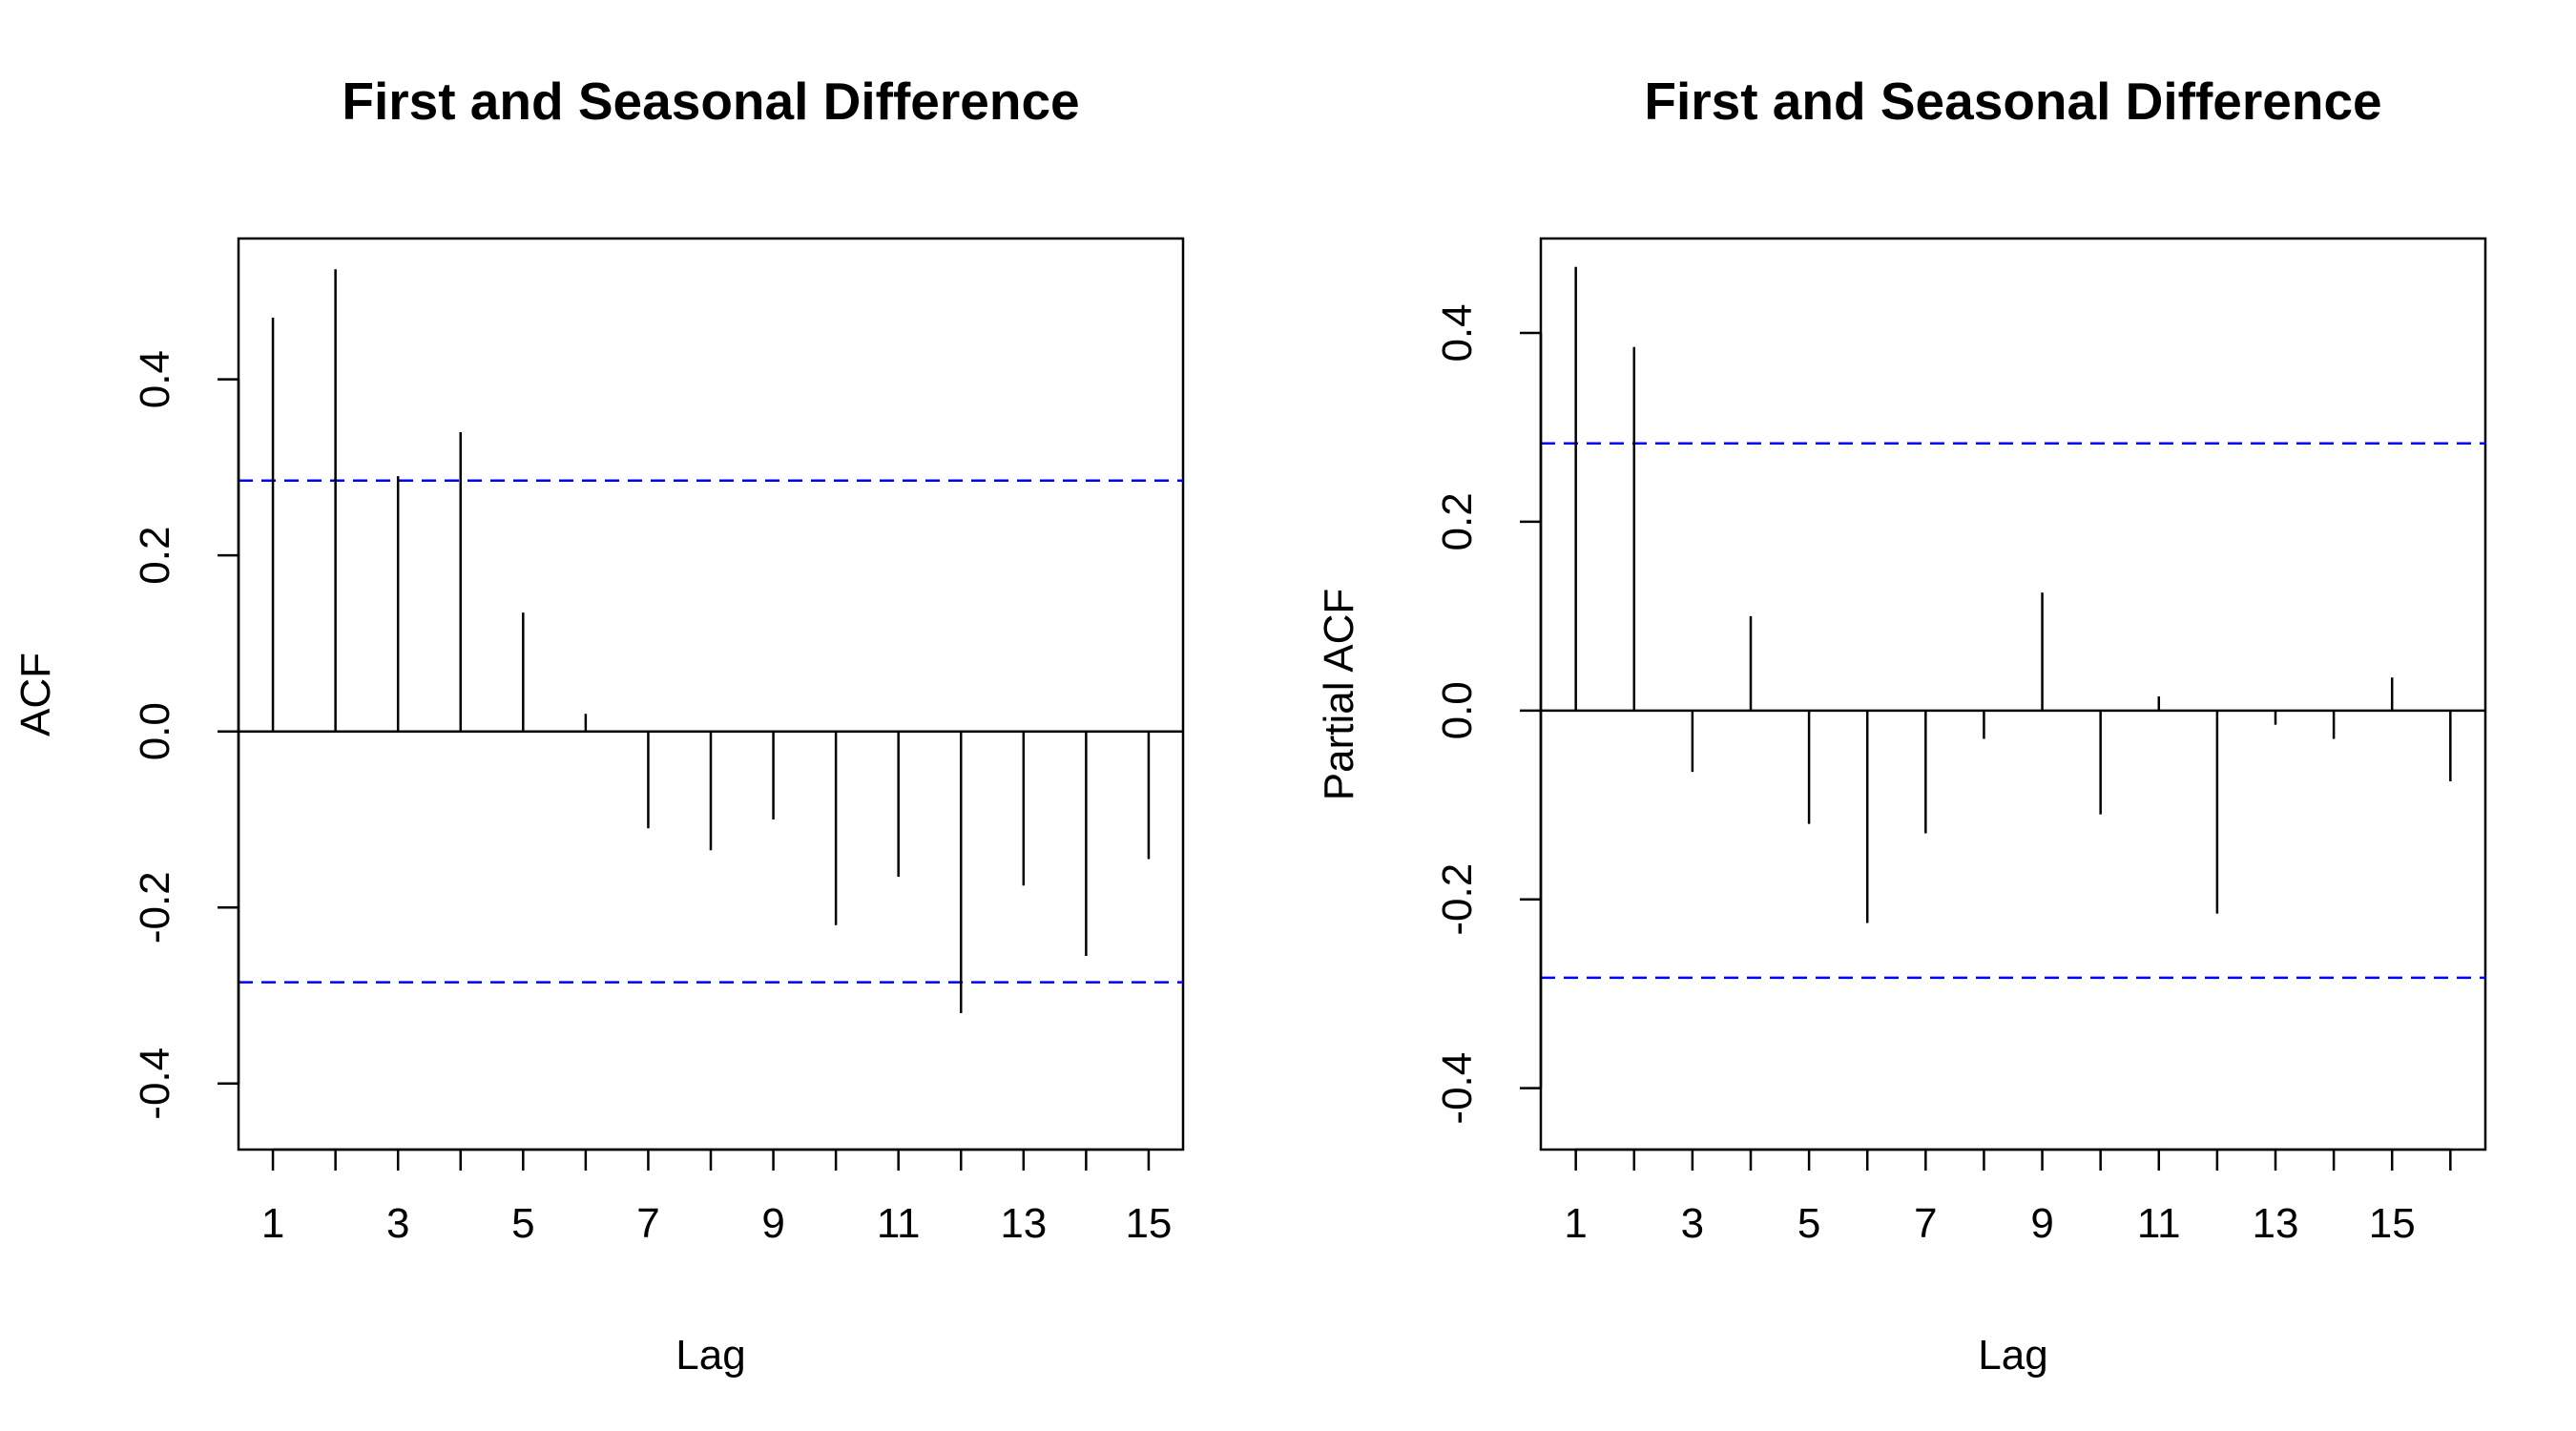 The image size is (2576, 1431). Describe the element at coordinates (1808, 1223) in the screenshot. I see `pacf-x-tick-label-5: 5` at that location.